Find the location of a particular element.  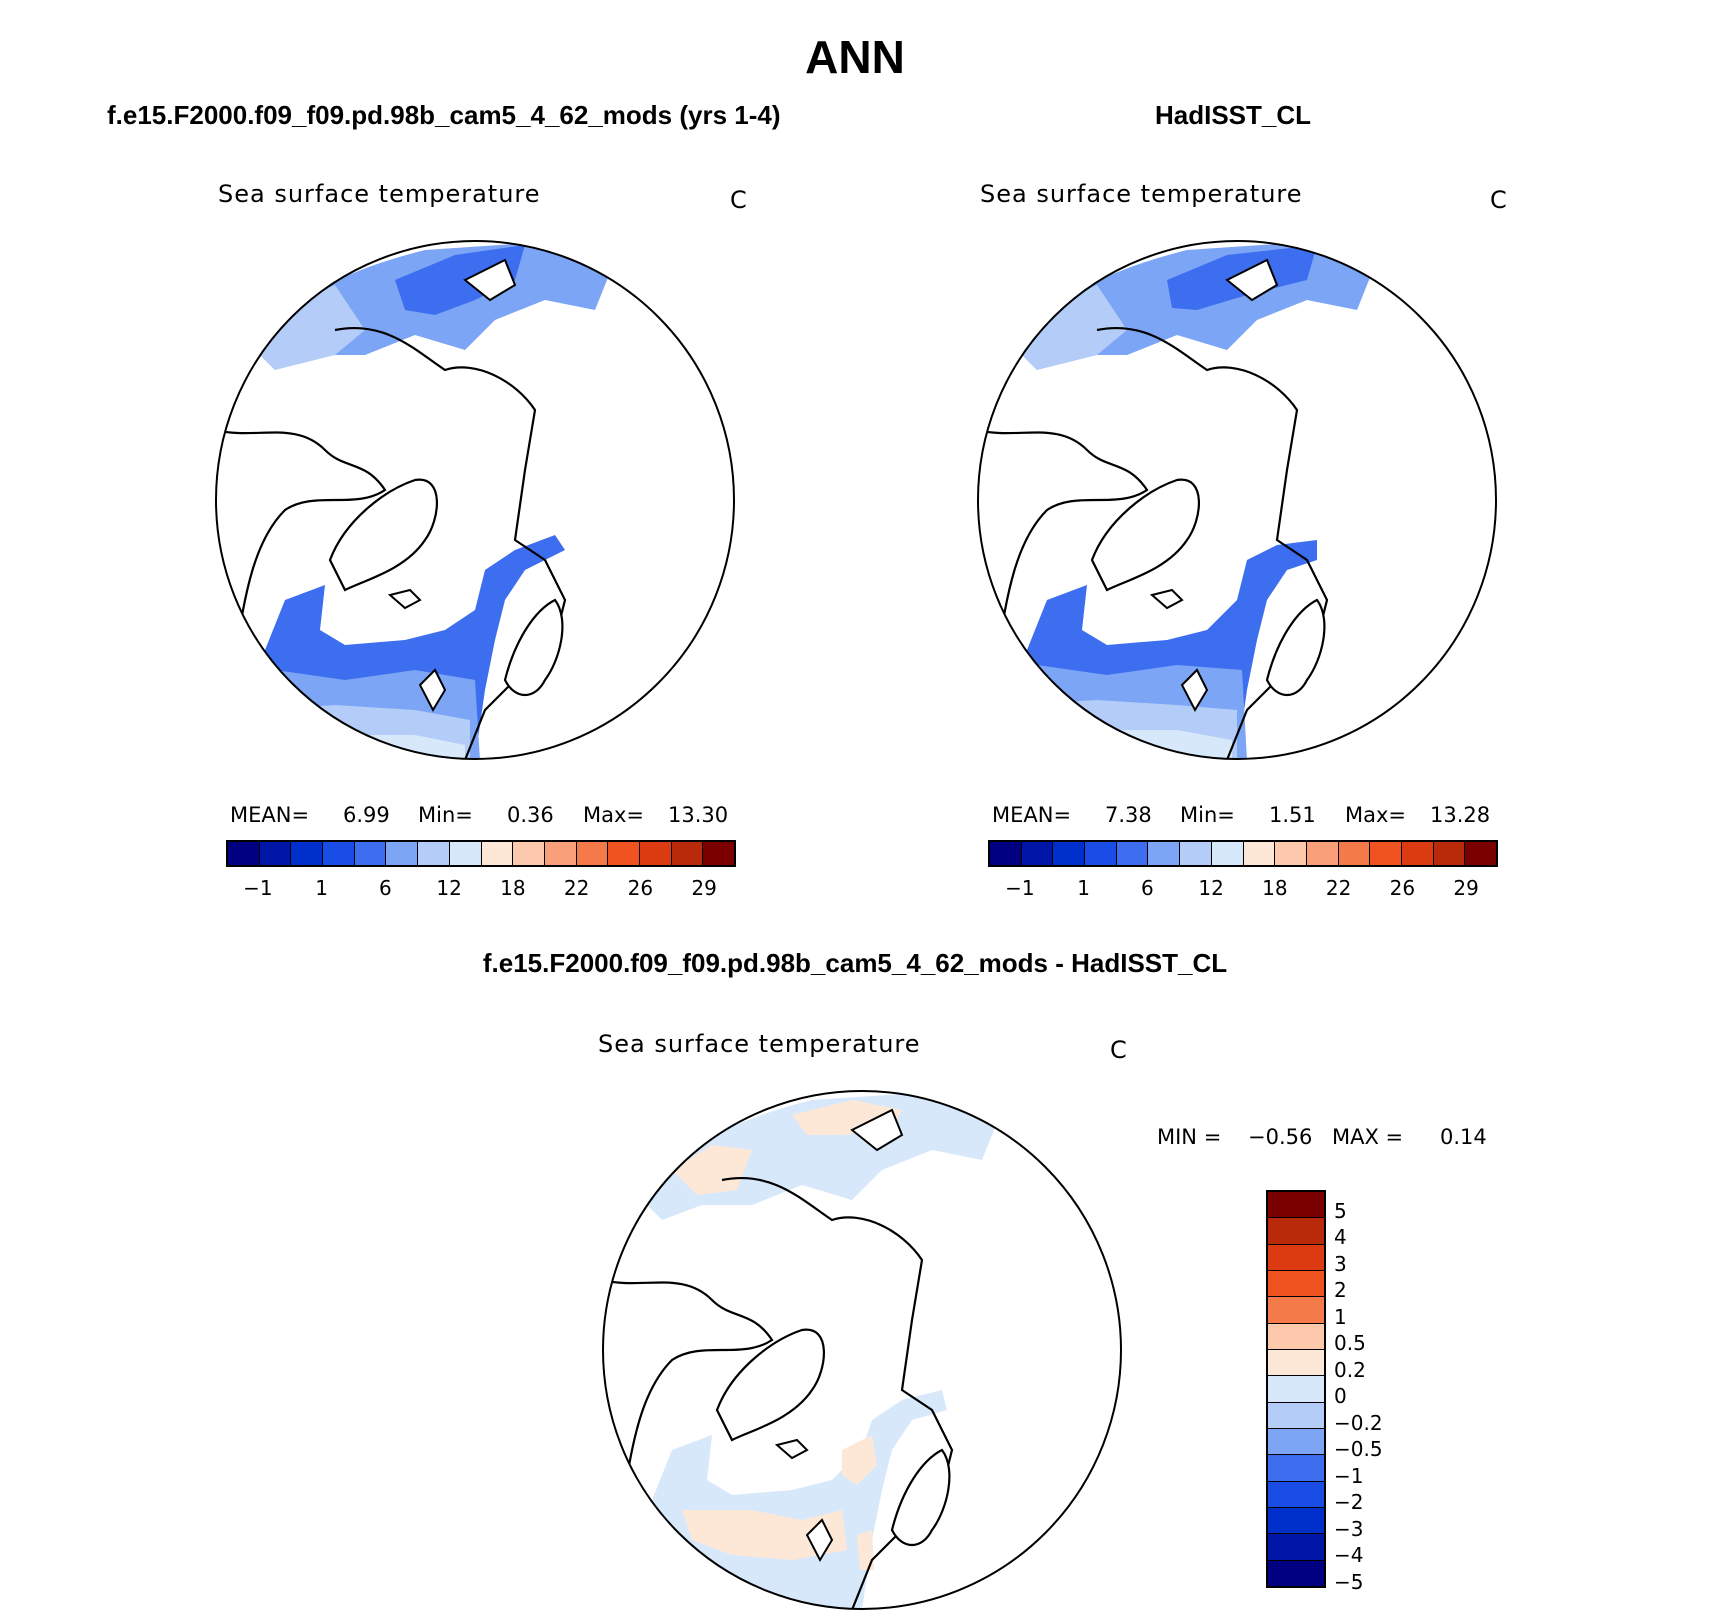

obs-sst-pacific-warm is located at coordinates (1072, 327).